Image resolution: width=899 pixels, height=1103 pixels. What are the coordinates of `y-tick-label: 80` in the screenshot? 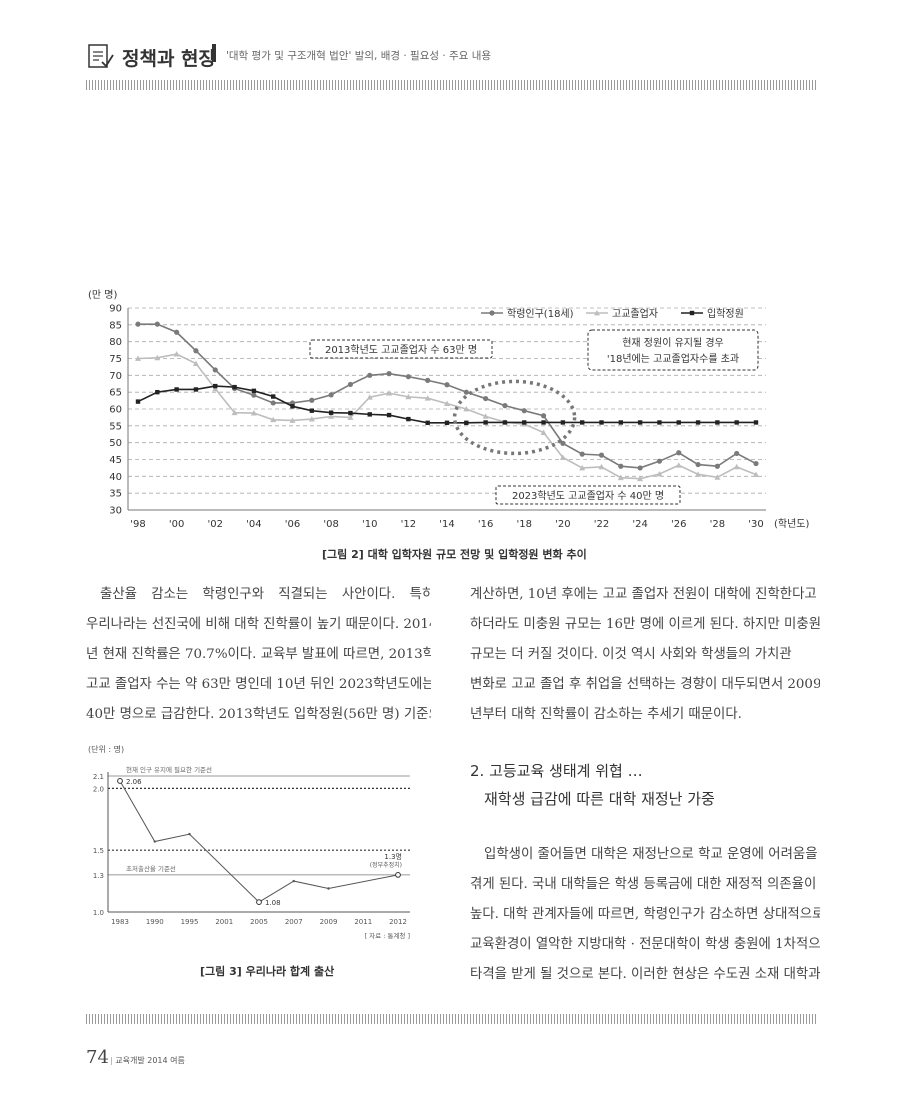 It's located at (115, 342).